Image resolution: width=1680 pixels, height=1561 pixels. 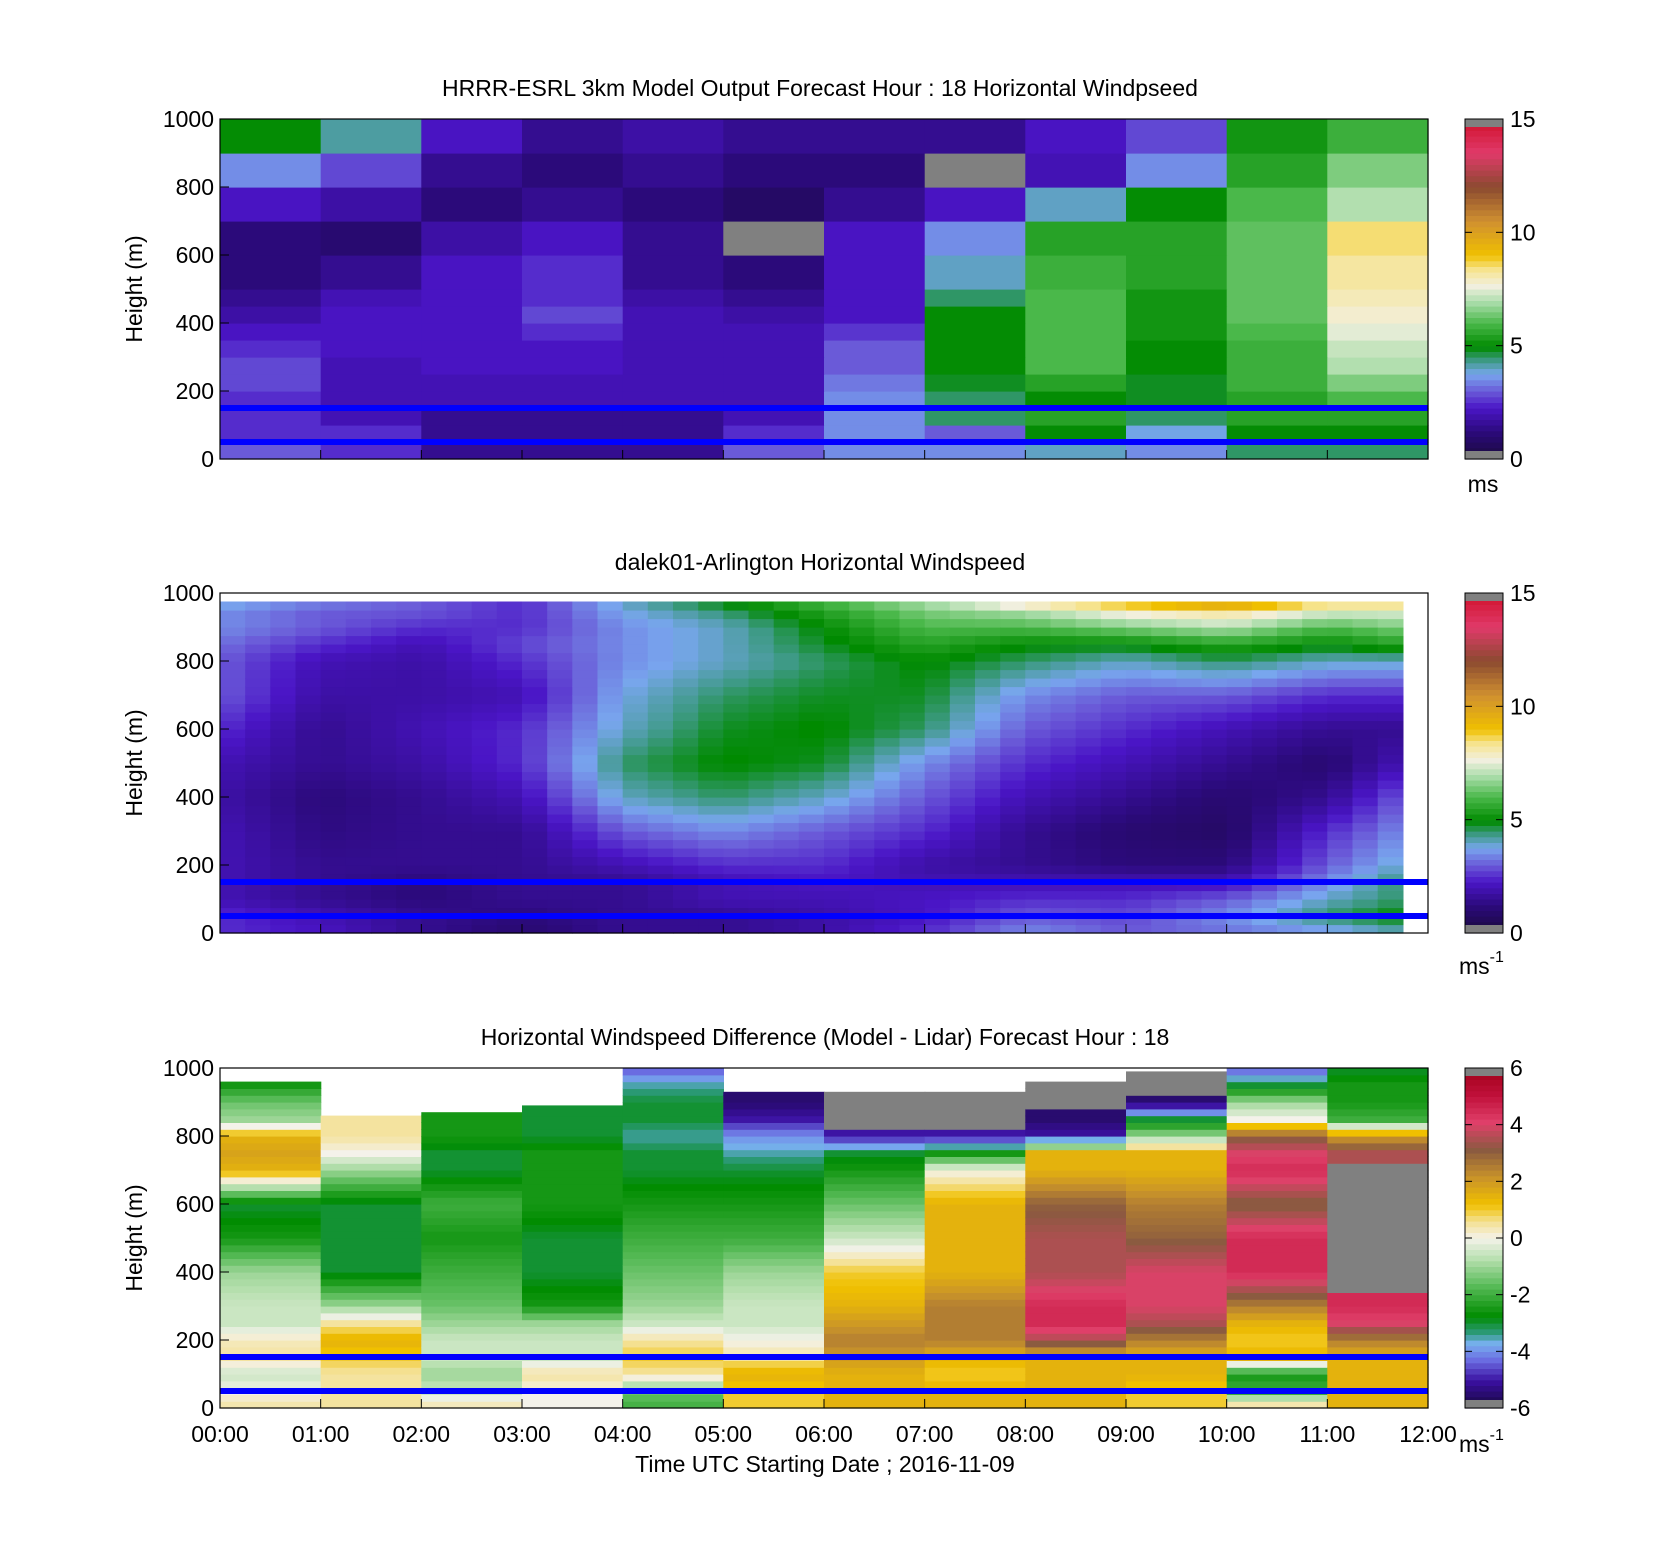 I want to click on colorbar-cap-bottom, so click(x=1484, y=929).